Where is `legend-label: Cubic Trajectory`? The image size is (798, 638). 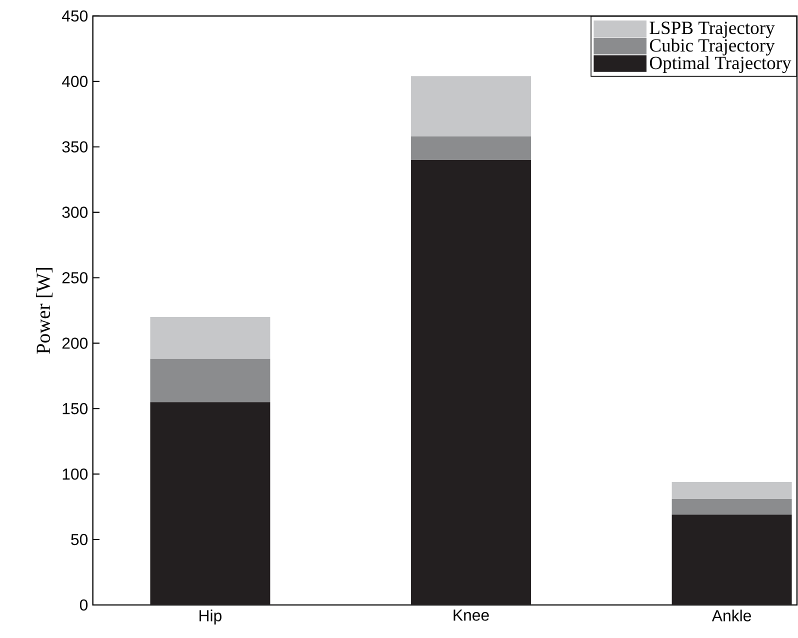 legend-label: Cubic Trajectory is located at coordinates (712, 47).